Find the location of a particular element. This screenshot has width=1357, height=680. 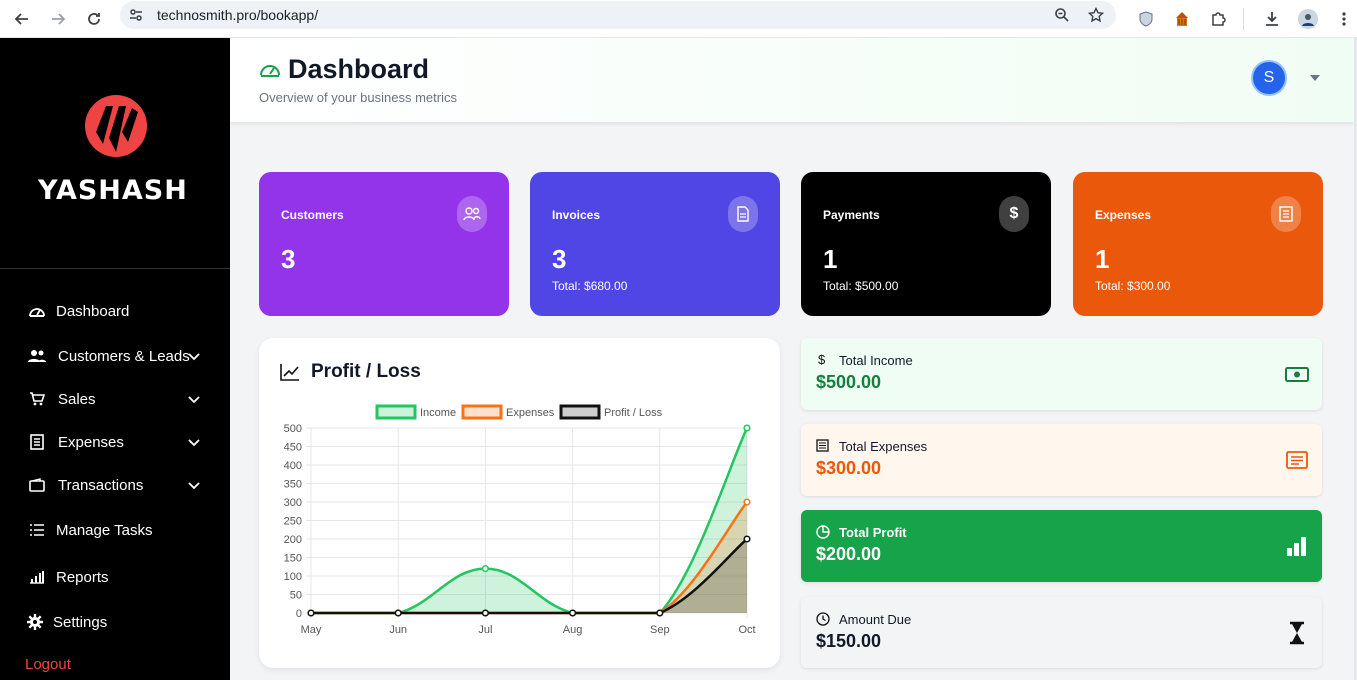

bookmark-star-icon is located at coordinates (1096, 15).